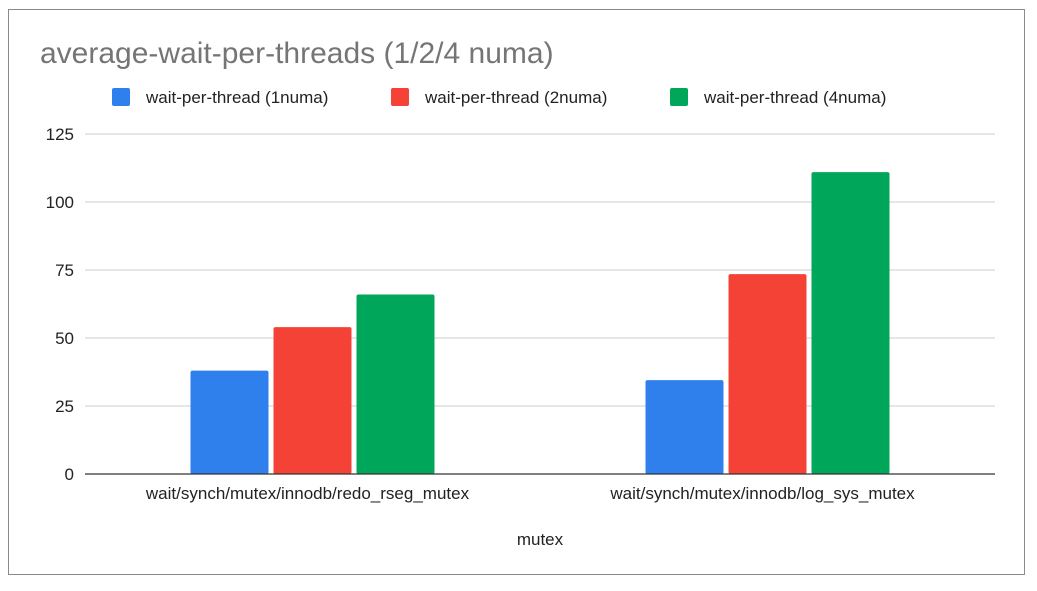 The height and width of the screenshot is (591, 1037). Describe the element at coordinates (64, 406) in the screenshot. I see `y-tick-label: 25` at that location.